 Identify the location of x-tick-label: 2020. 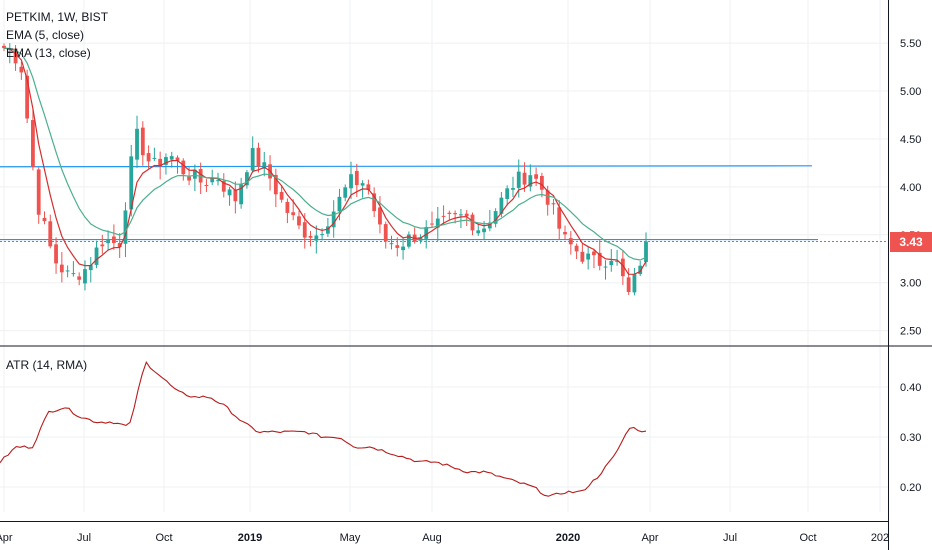
(568, 538).